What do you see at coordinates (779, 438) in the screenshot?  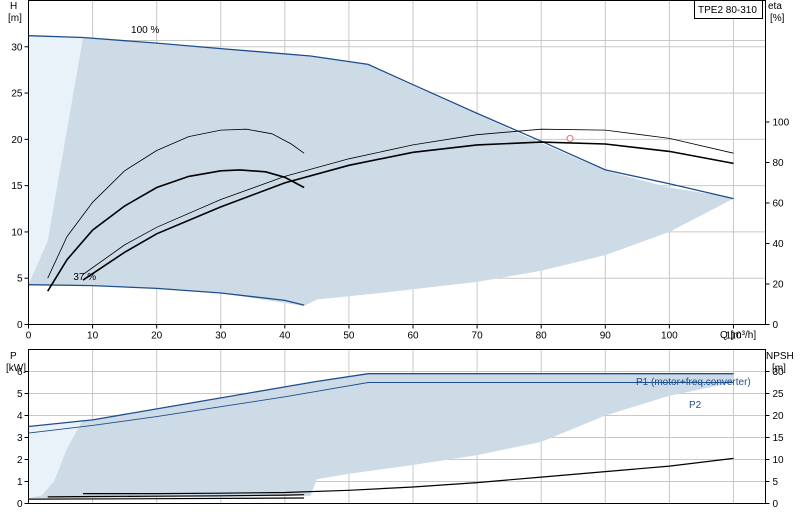 I see `npsh-tick-label: 15` at bounding box center [779, 438].